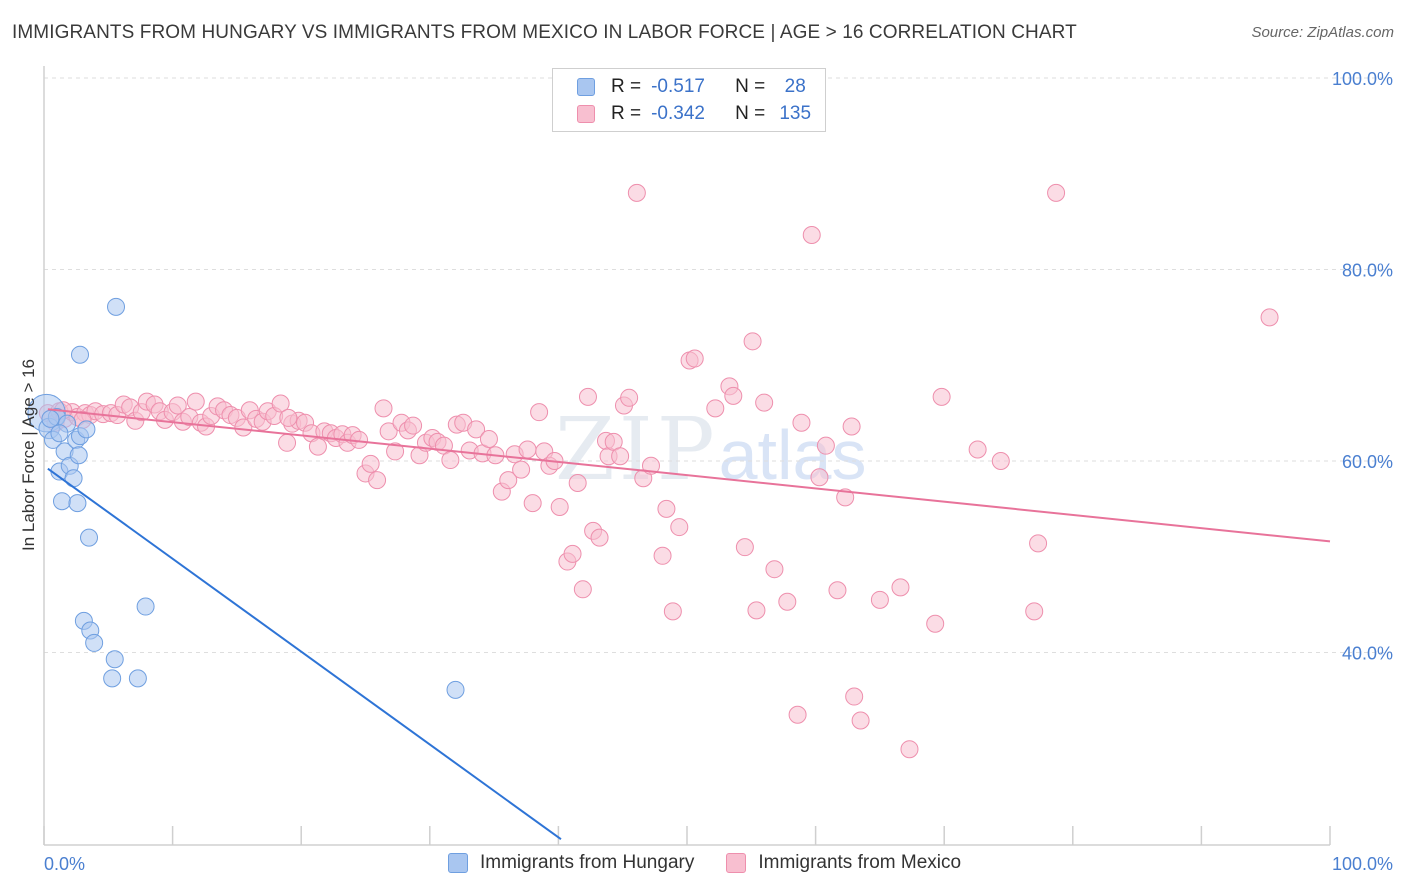  Describe the element at coordinates (586, 114) in the screenshot. I see `legend-swatch-mexico` at that location.